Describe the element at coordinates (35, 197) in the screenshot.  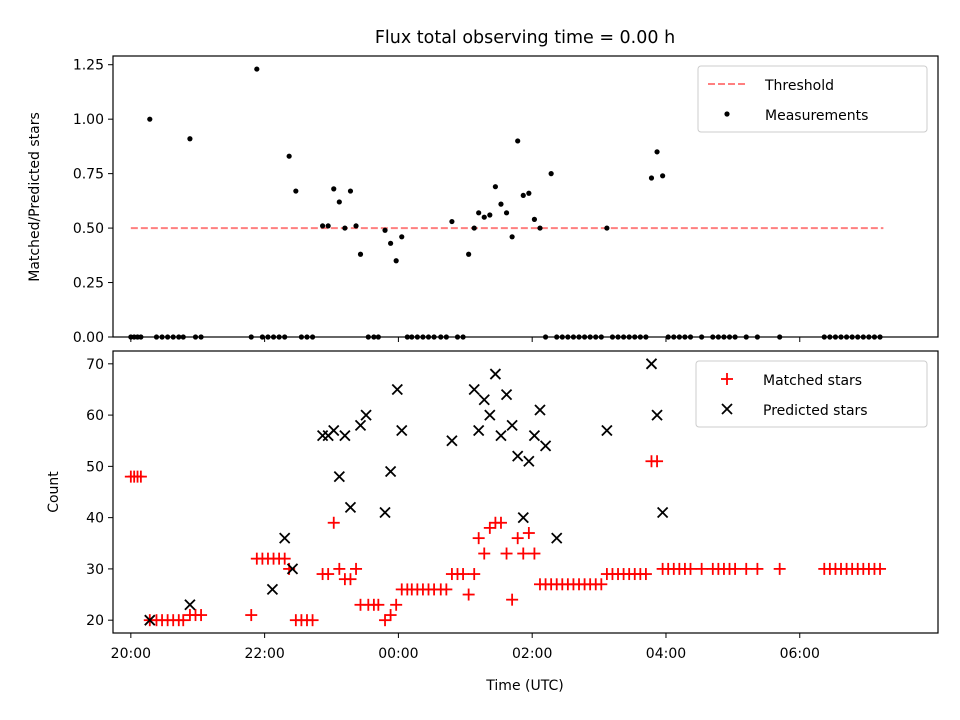
I see `top-y-axis-label: Matched/Predicted stars` at that location.